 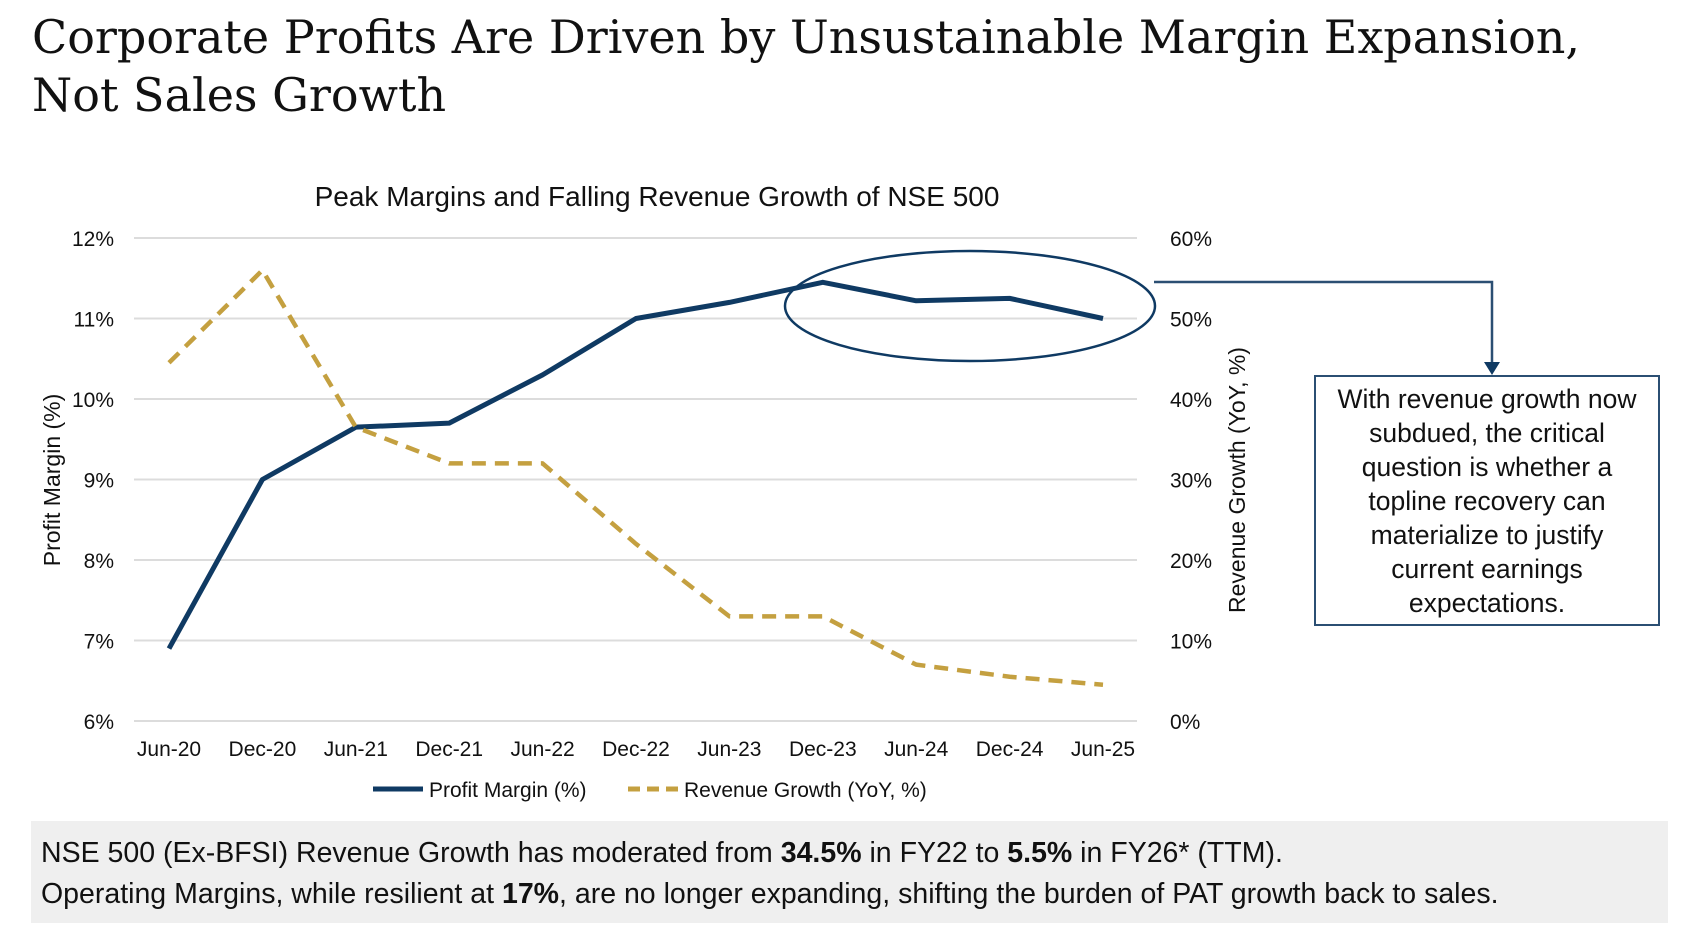 I want to click on summary-highlight: 34.5%, so click(x=821, y=853).